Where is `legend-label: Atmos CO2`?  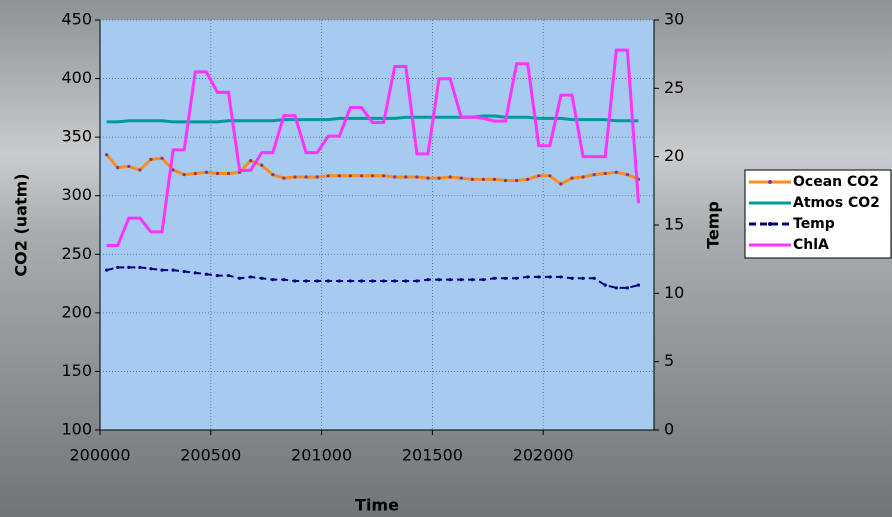 legend-label: Atmos CO2 is located at coordinates (836, 203).